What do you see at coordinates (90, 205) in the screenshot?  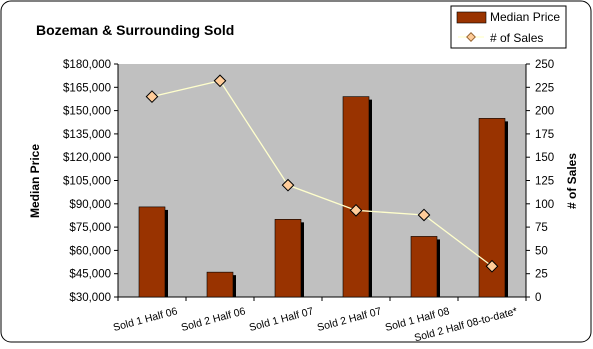 I see `y-tick-label: $90,000` at bounding box center [90, 205].